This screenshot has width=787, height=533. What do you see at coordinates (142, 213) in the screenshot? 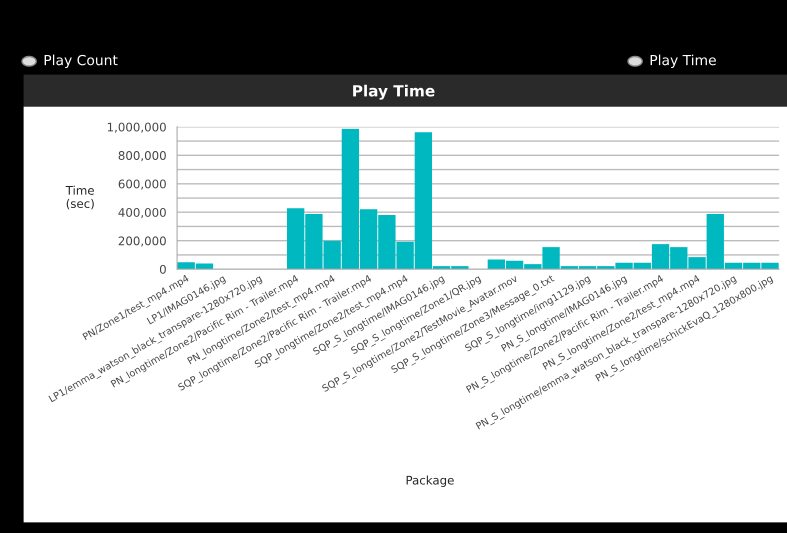
I see `y-tick-label: 400,000` at bounding box center [142, 213].